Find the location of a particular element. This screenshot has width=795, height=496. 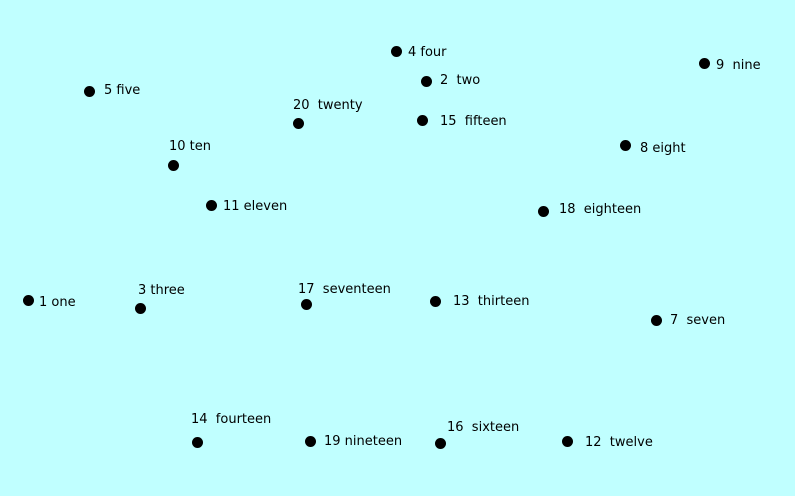

point-seven-dot is located at coordinates (656, 320).